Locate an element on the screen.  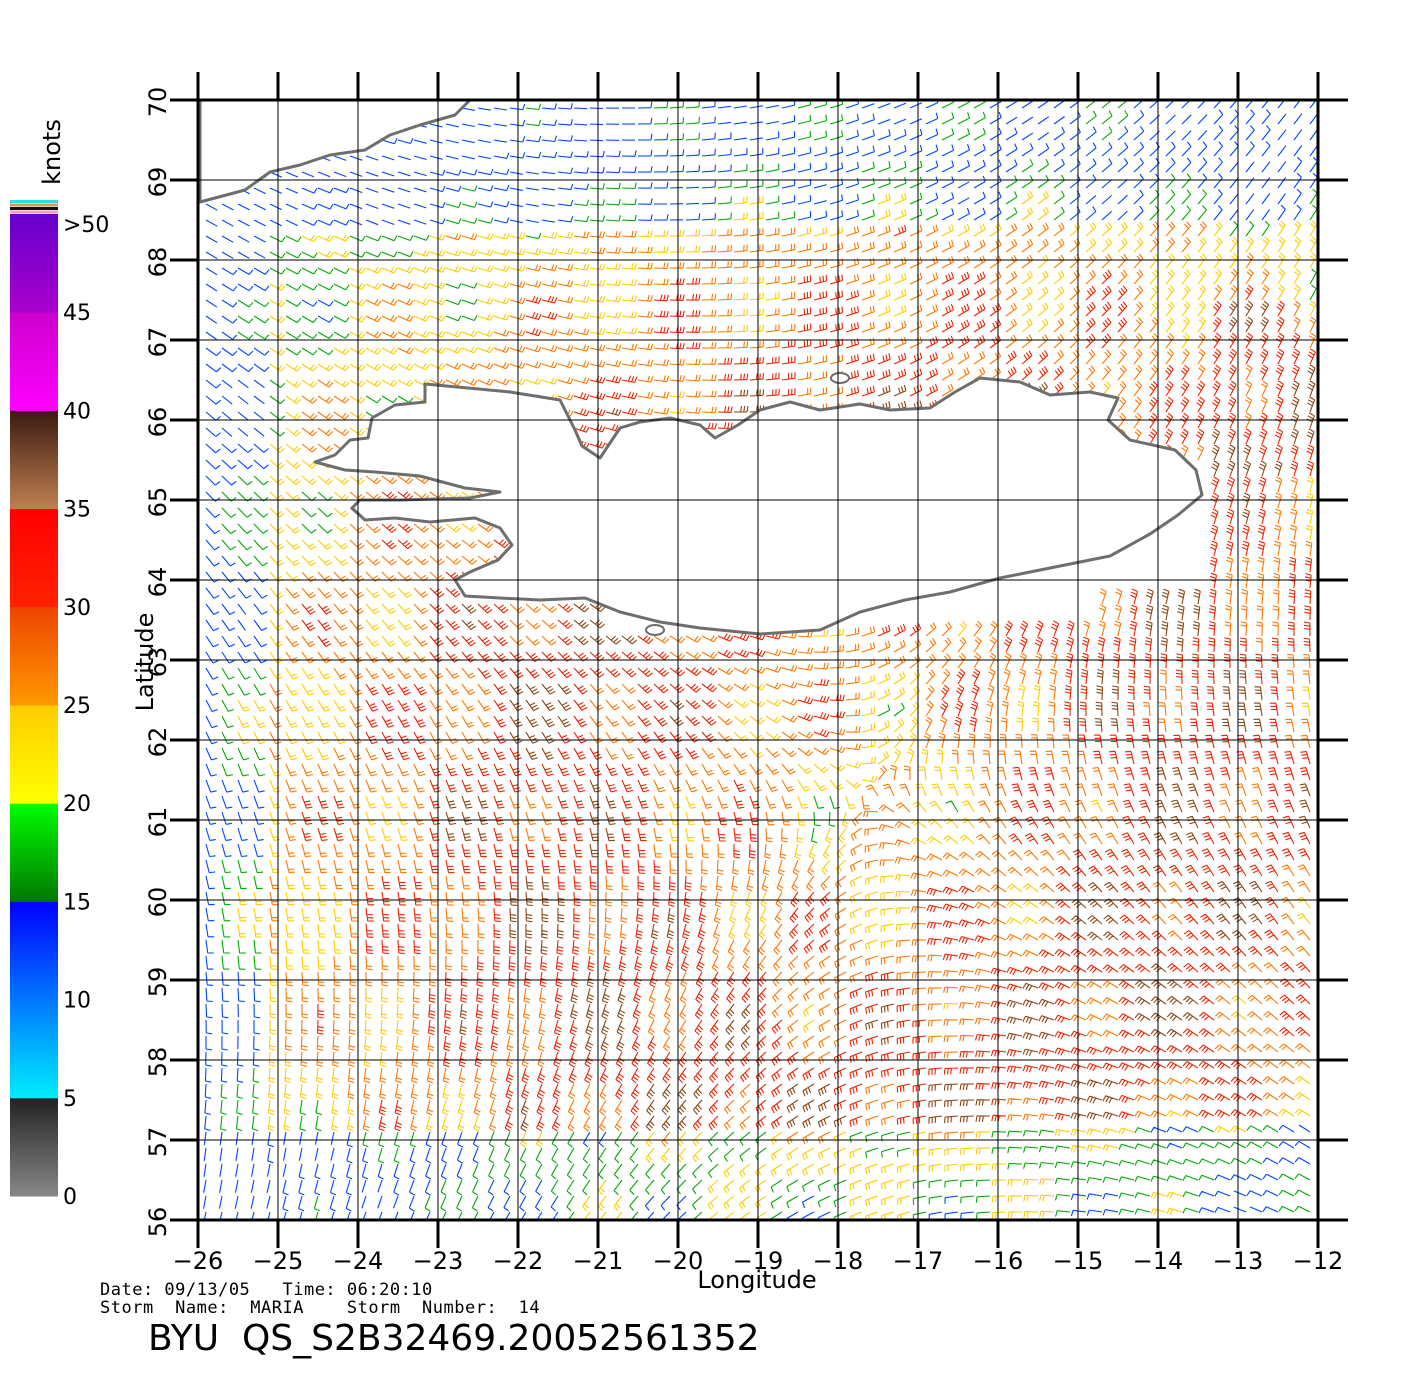
lat-tick-label: 62 is located at coordinates (158, 742).